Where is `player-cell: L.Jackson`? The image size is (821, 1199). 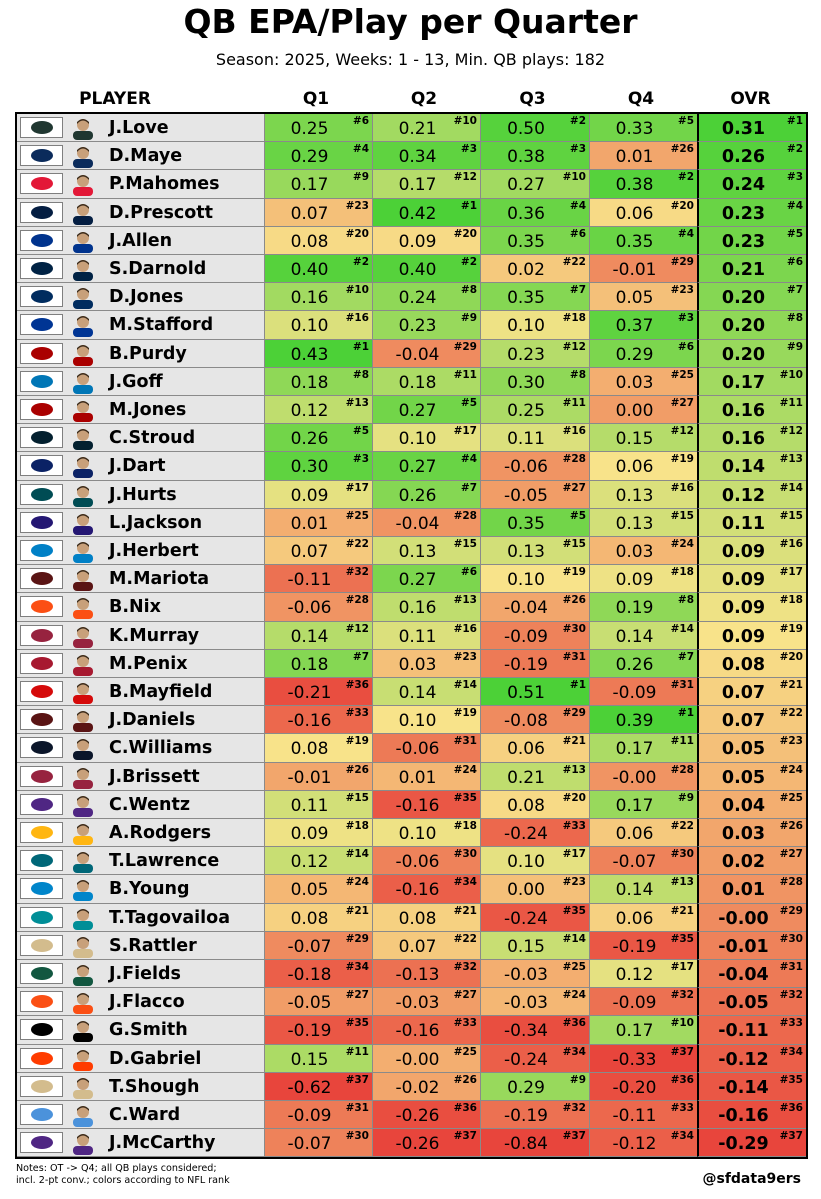 player-cell: L.Jackson is located at coordinates (140, 522).